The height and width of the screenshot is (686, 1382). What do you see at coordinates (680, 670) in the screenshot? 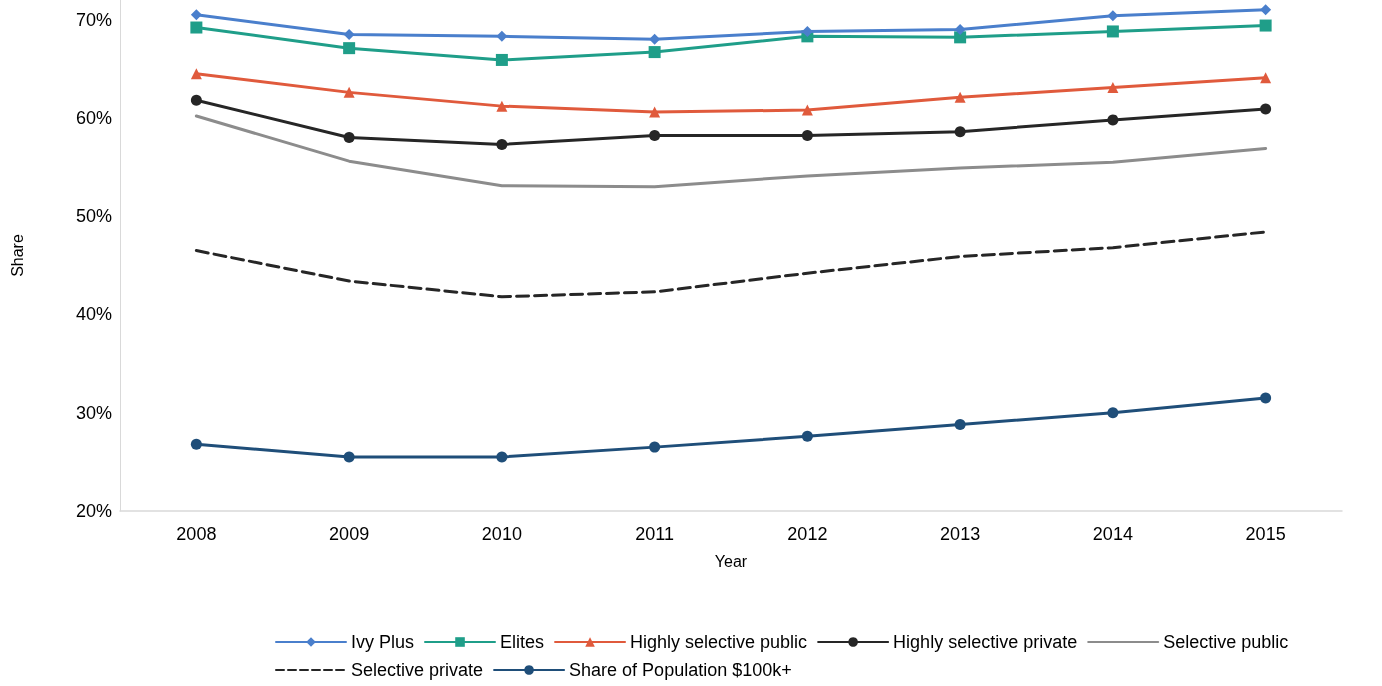
I see `legend-label: Share of Population $100k+` at bounding box center [680, 670].